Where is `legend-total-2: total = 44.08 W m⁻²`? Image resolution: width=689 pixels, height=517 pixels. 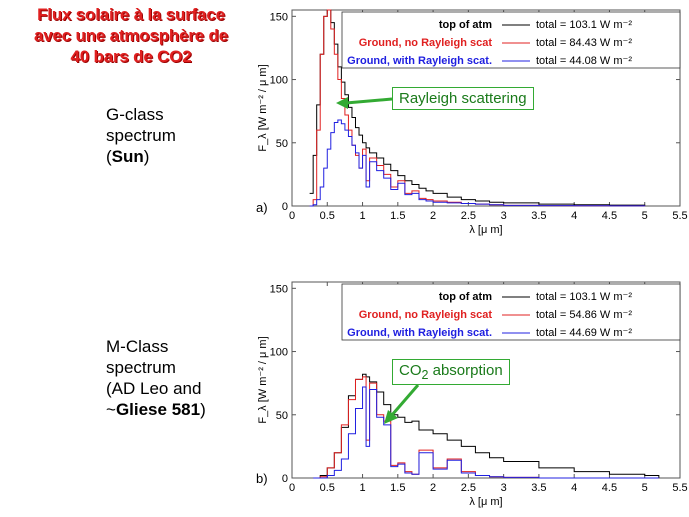
legend-total-2: total = 44.08 W m⁻² is located at coordinates (584, 61).